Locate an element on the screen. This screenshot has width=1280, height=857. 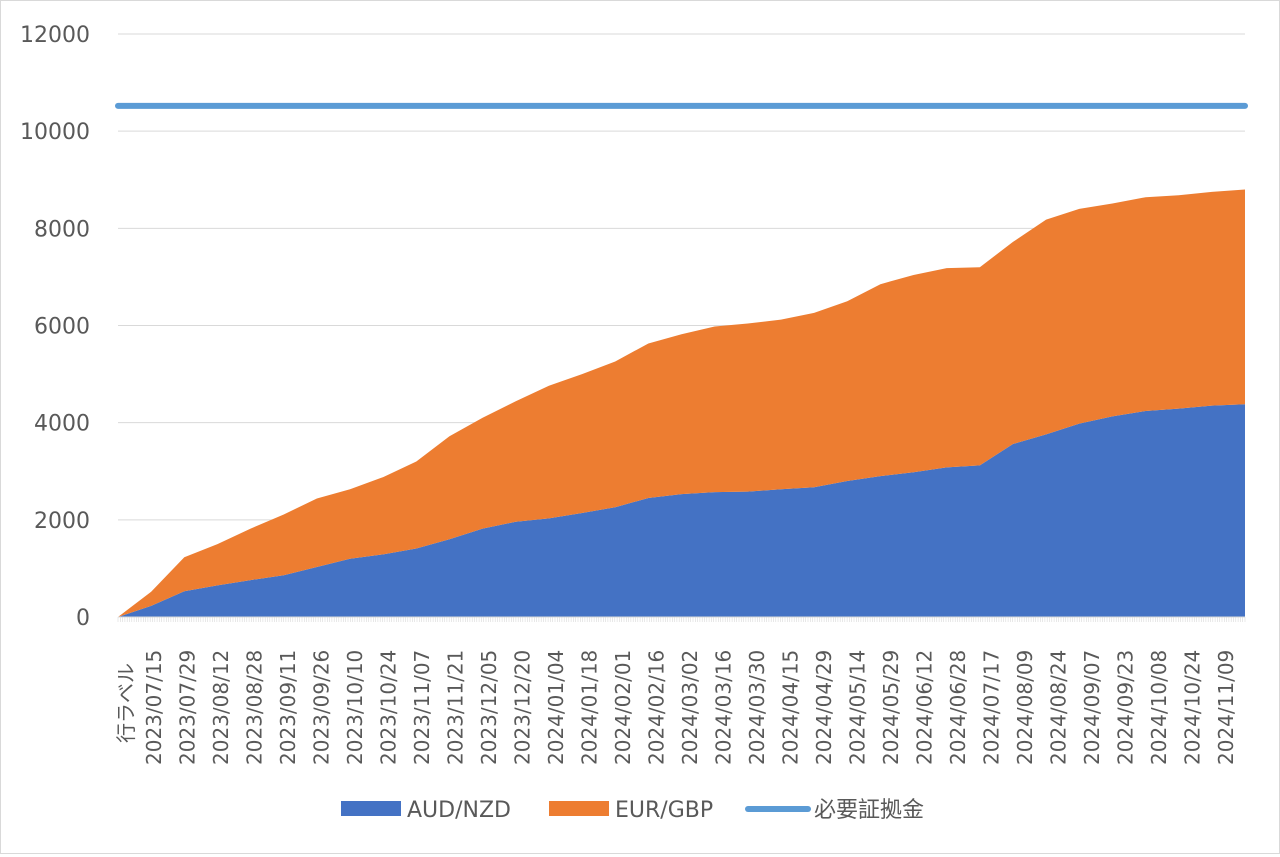
y-tick-label: 8000 is located at coordinates (62, 229).